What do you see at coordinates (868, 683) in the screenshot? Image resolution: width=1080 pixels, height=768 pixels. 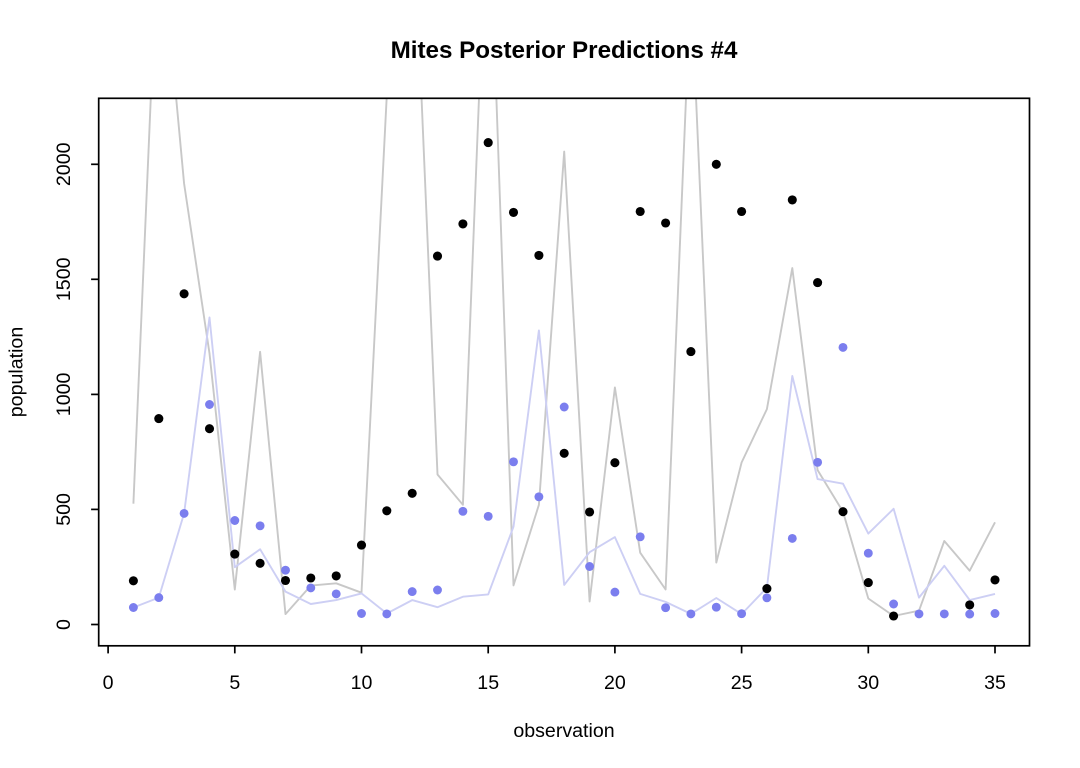 I see `svg-text: 30` at bounding box center [868, 683].